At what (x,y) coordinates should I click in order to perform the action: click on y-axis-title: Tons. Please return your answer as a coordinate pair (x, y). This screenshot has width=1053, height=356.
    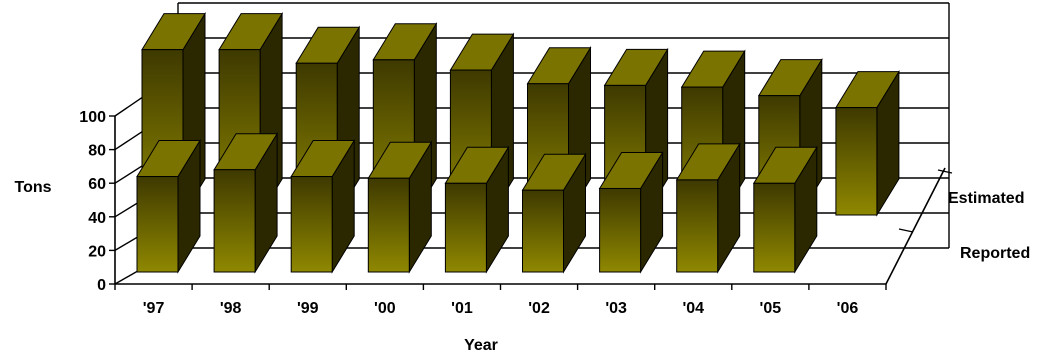
    Looking at the image, I should click on (32, 187).